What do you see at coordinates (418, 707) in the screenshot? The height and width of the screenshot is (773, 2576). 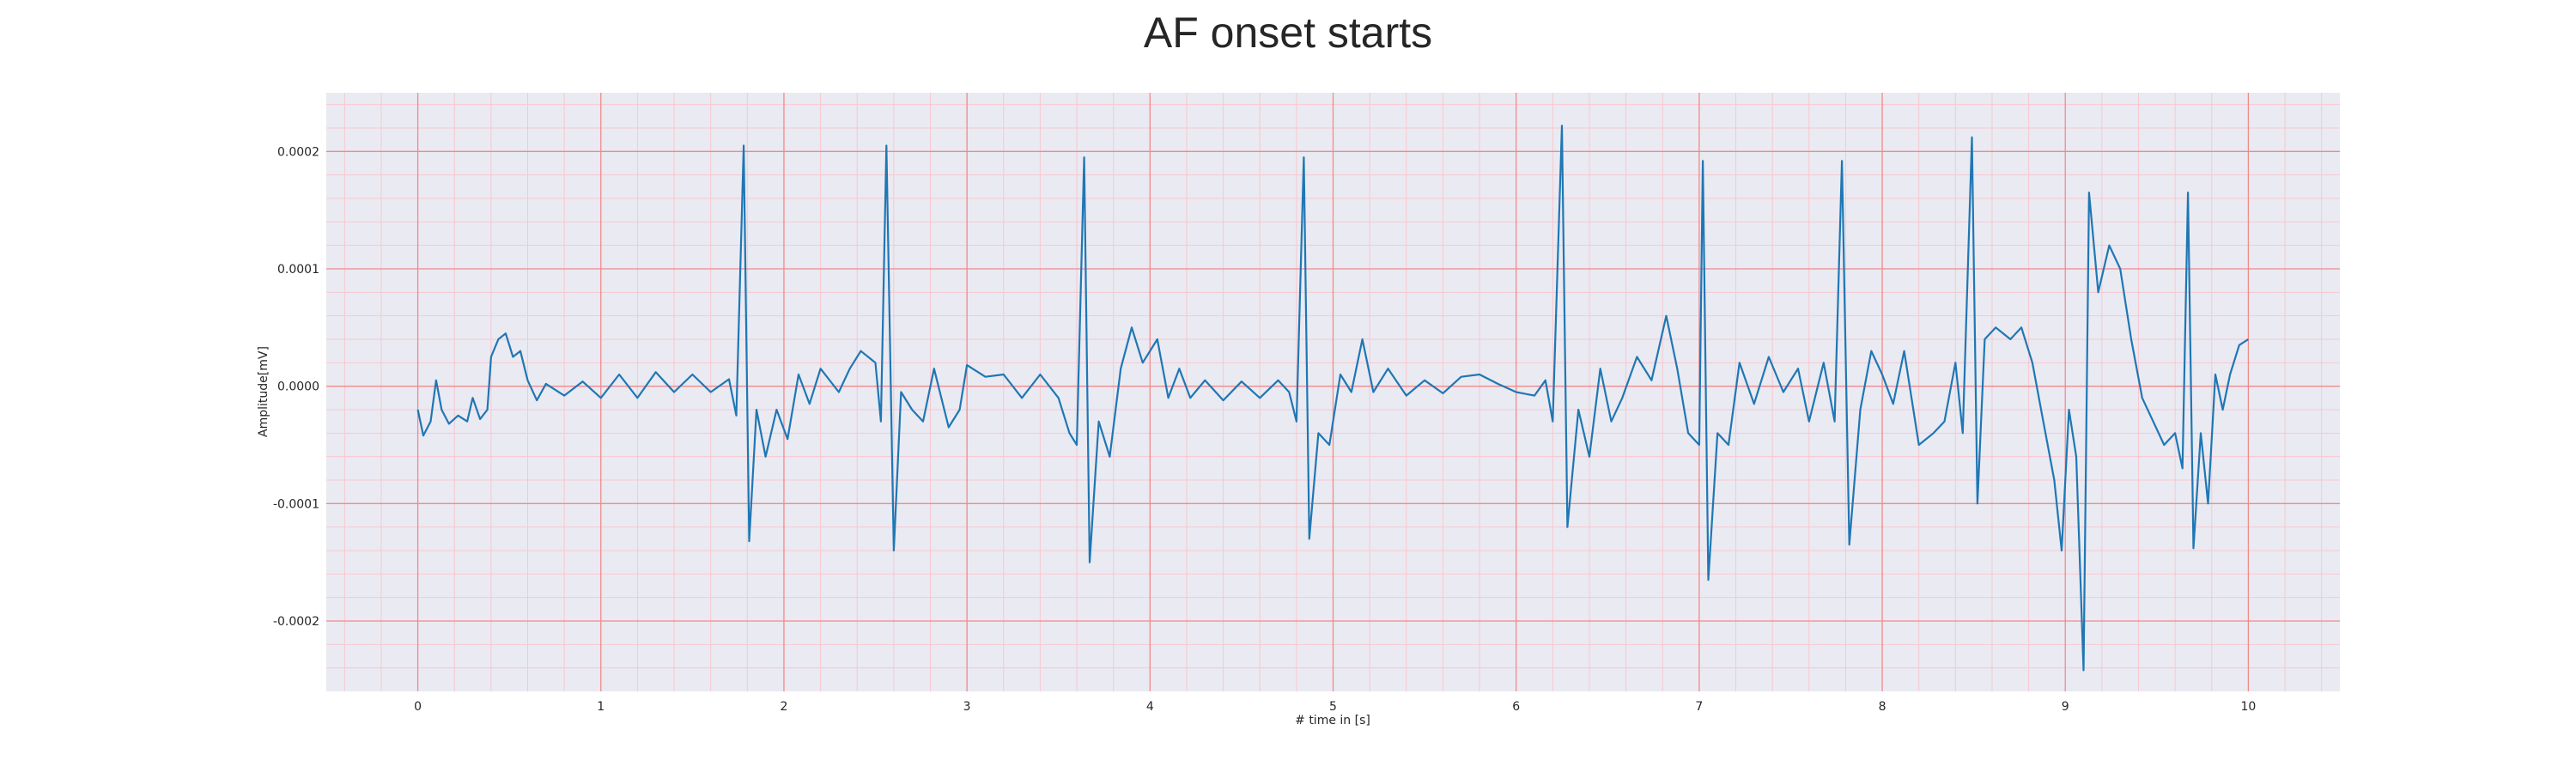 I see `x-tick-label: 0` at bounding box center [418, 707].